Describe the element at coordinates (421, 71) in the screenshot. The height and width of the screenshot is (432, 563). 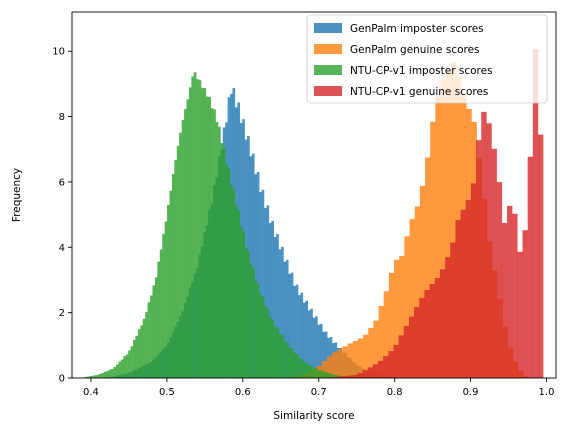
I see `legend-label: NTU-CP-v1 imposter scores` at that location.